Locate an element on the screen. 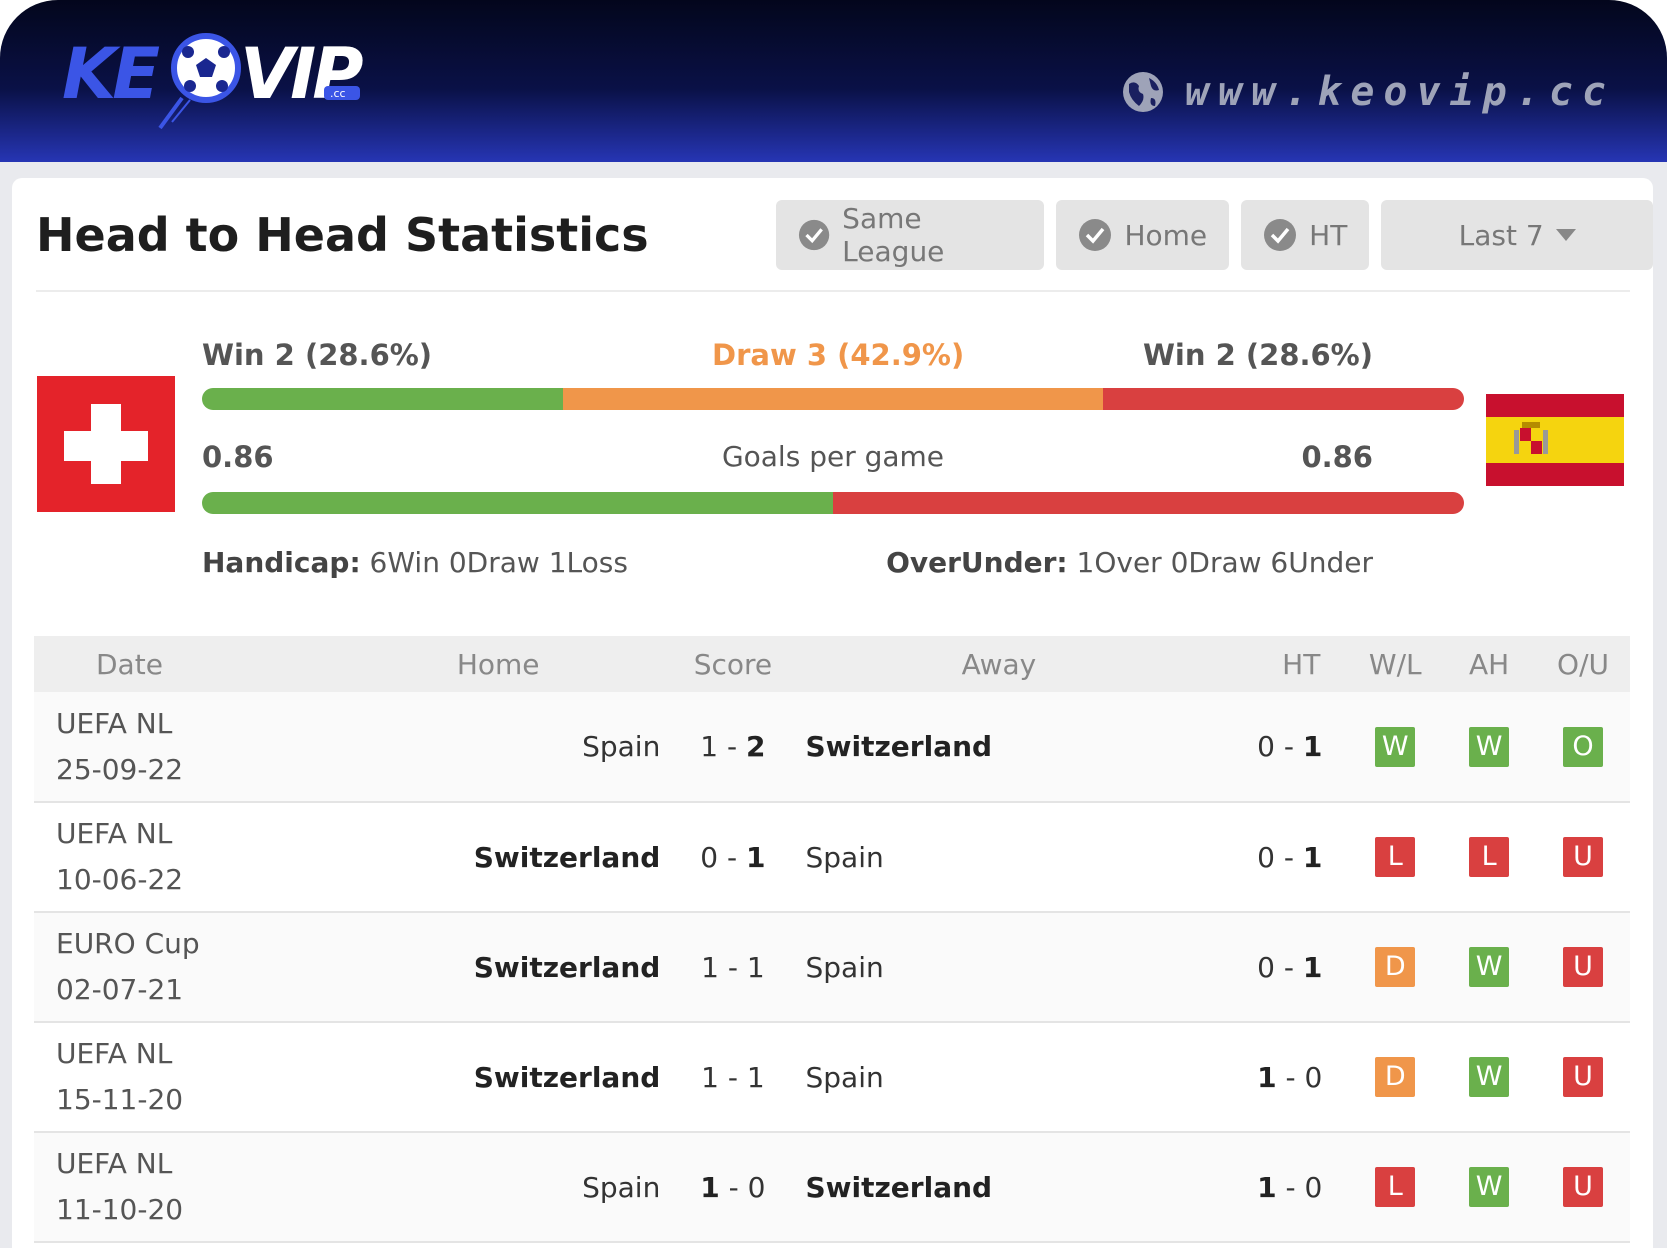 The image size is (1667, 1248). overunder-value: 1Over 0Draw 6Under is located at coordinates (1220, 562).